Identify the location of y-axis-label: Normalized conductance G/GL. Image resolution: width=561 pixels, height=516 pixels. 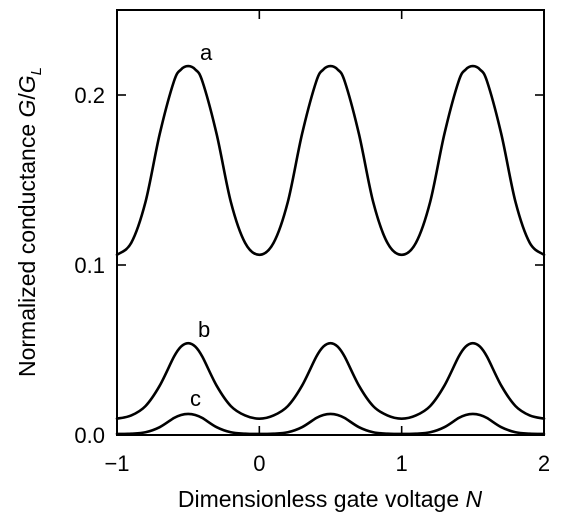
(29, 222).